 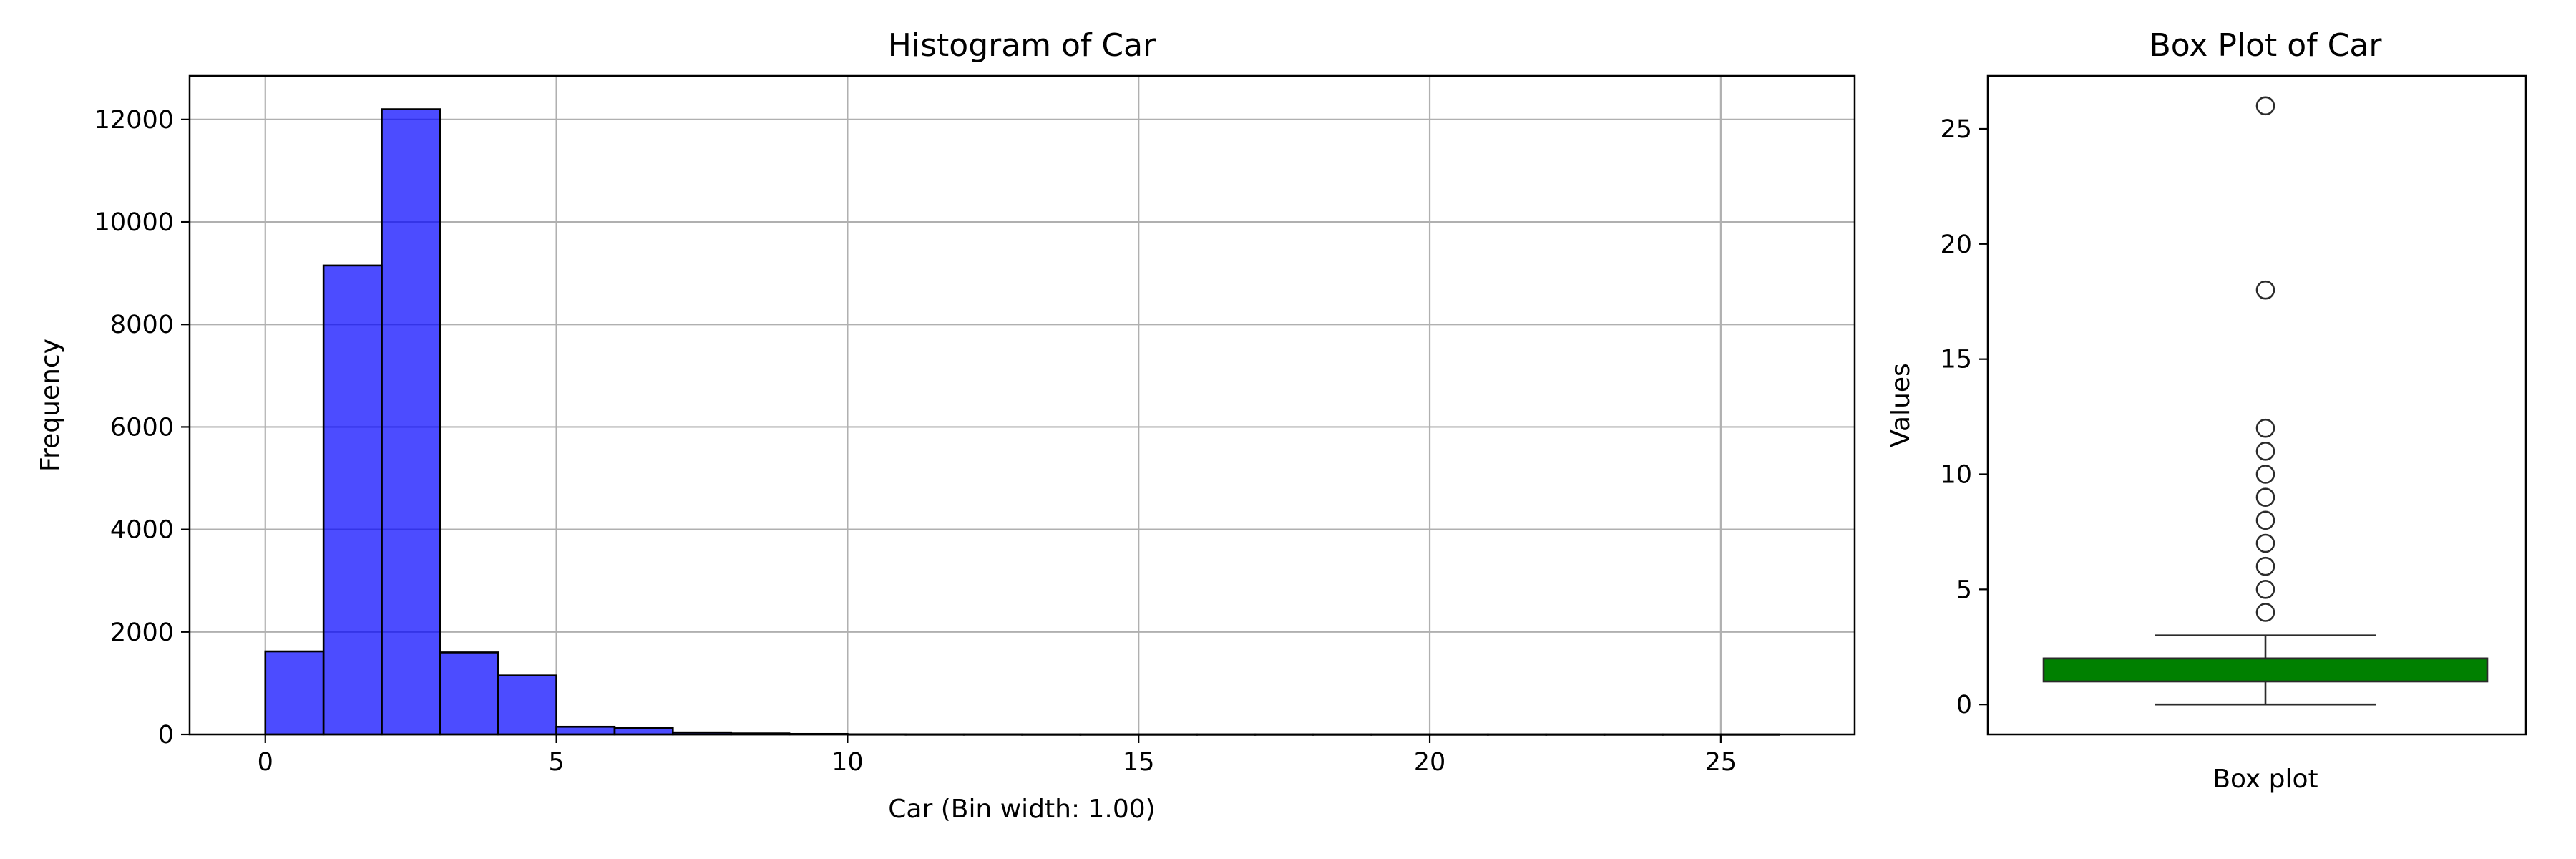 What do you see at coordinates (134, 222) in the screenshot?
I see `histogram-y-tick-label: 10000` at bounding box center [134, 222].